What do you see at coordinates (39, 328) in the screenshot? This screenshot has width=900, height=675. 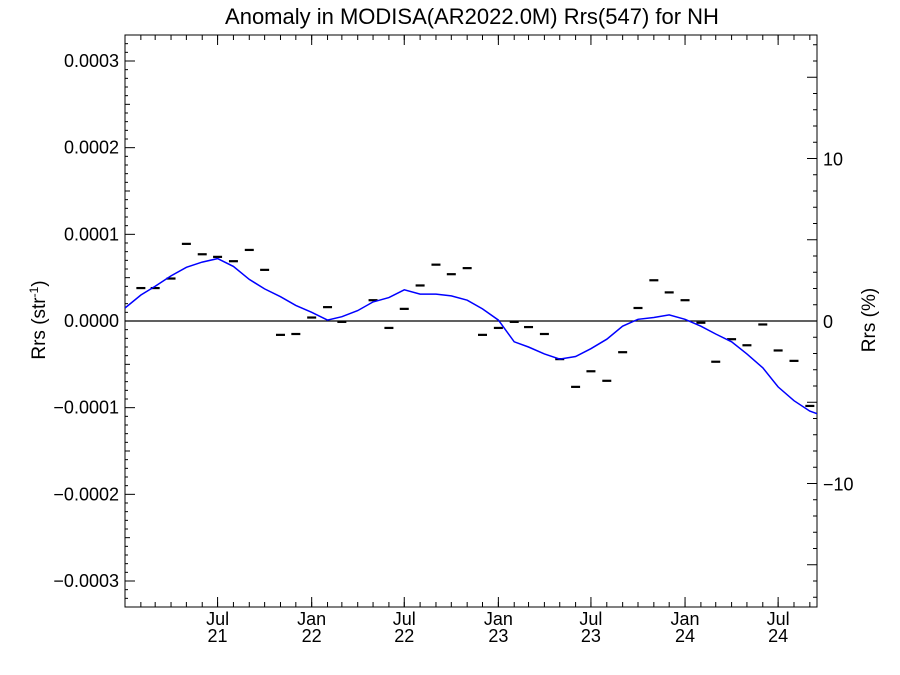 I see `y-axis-label-left-main: Rrs (str` at bounding box center [39, 328].